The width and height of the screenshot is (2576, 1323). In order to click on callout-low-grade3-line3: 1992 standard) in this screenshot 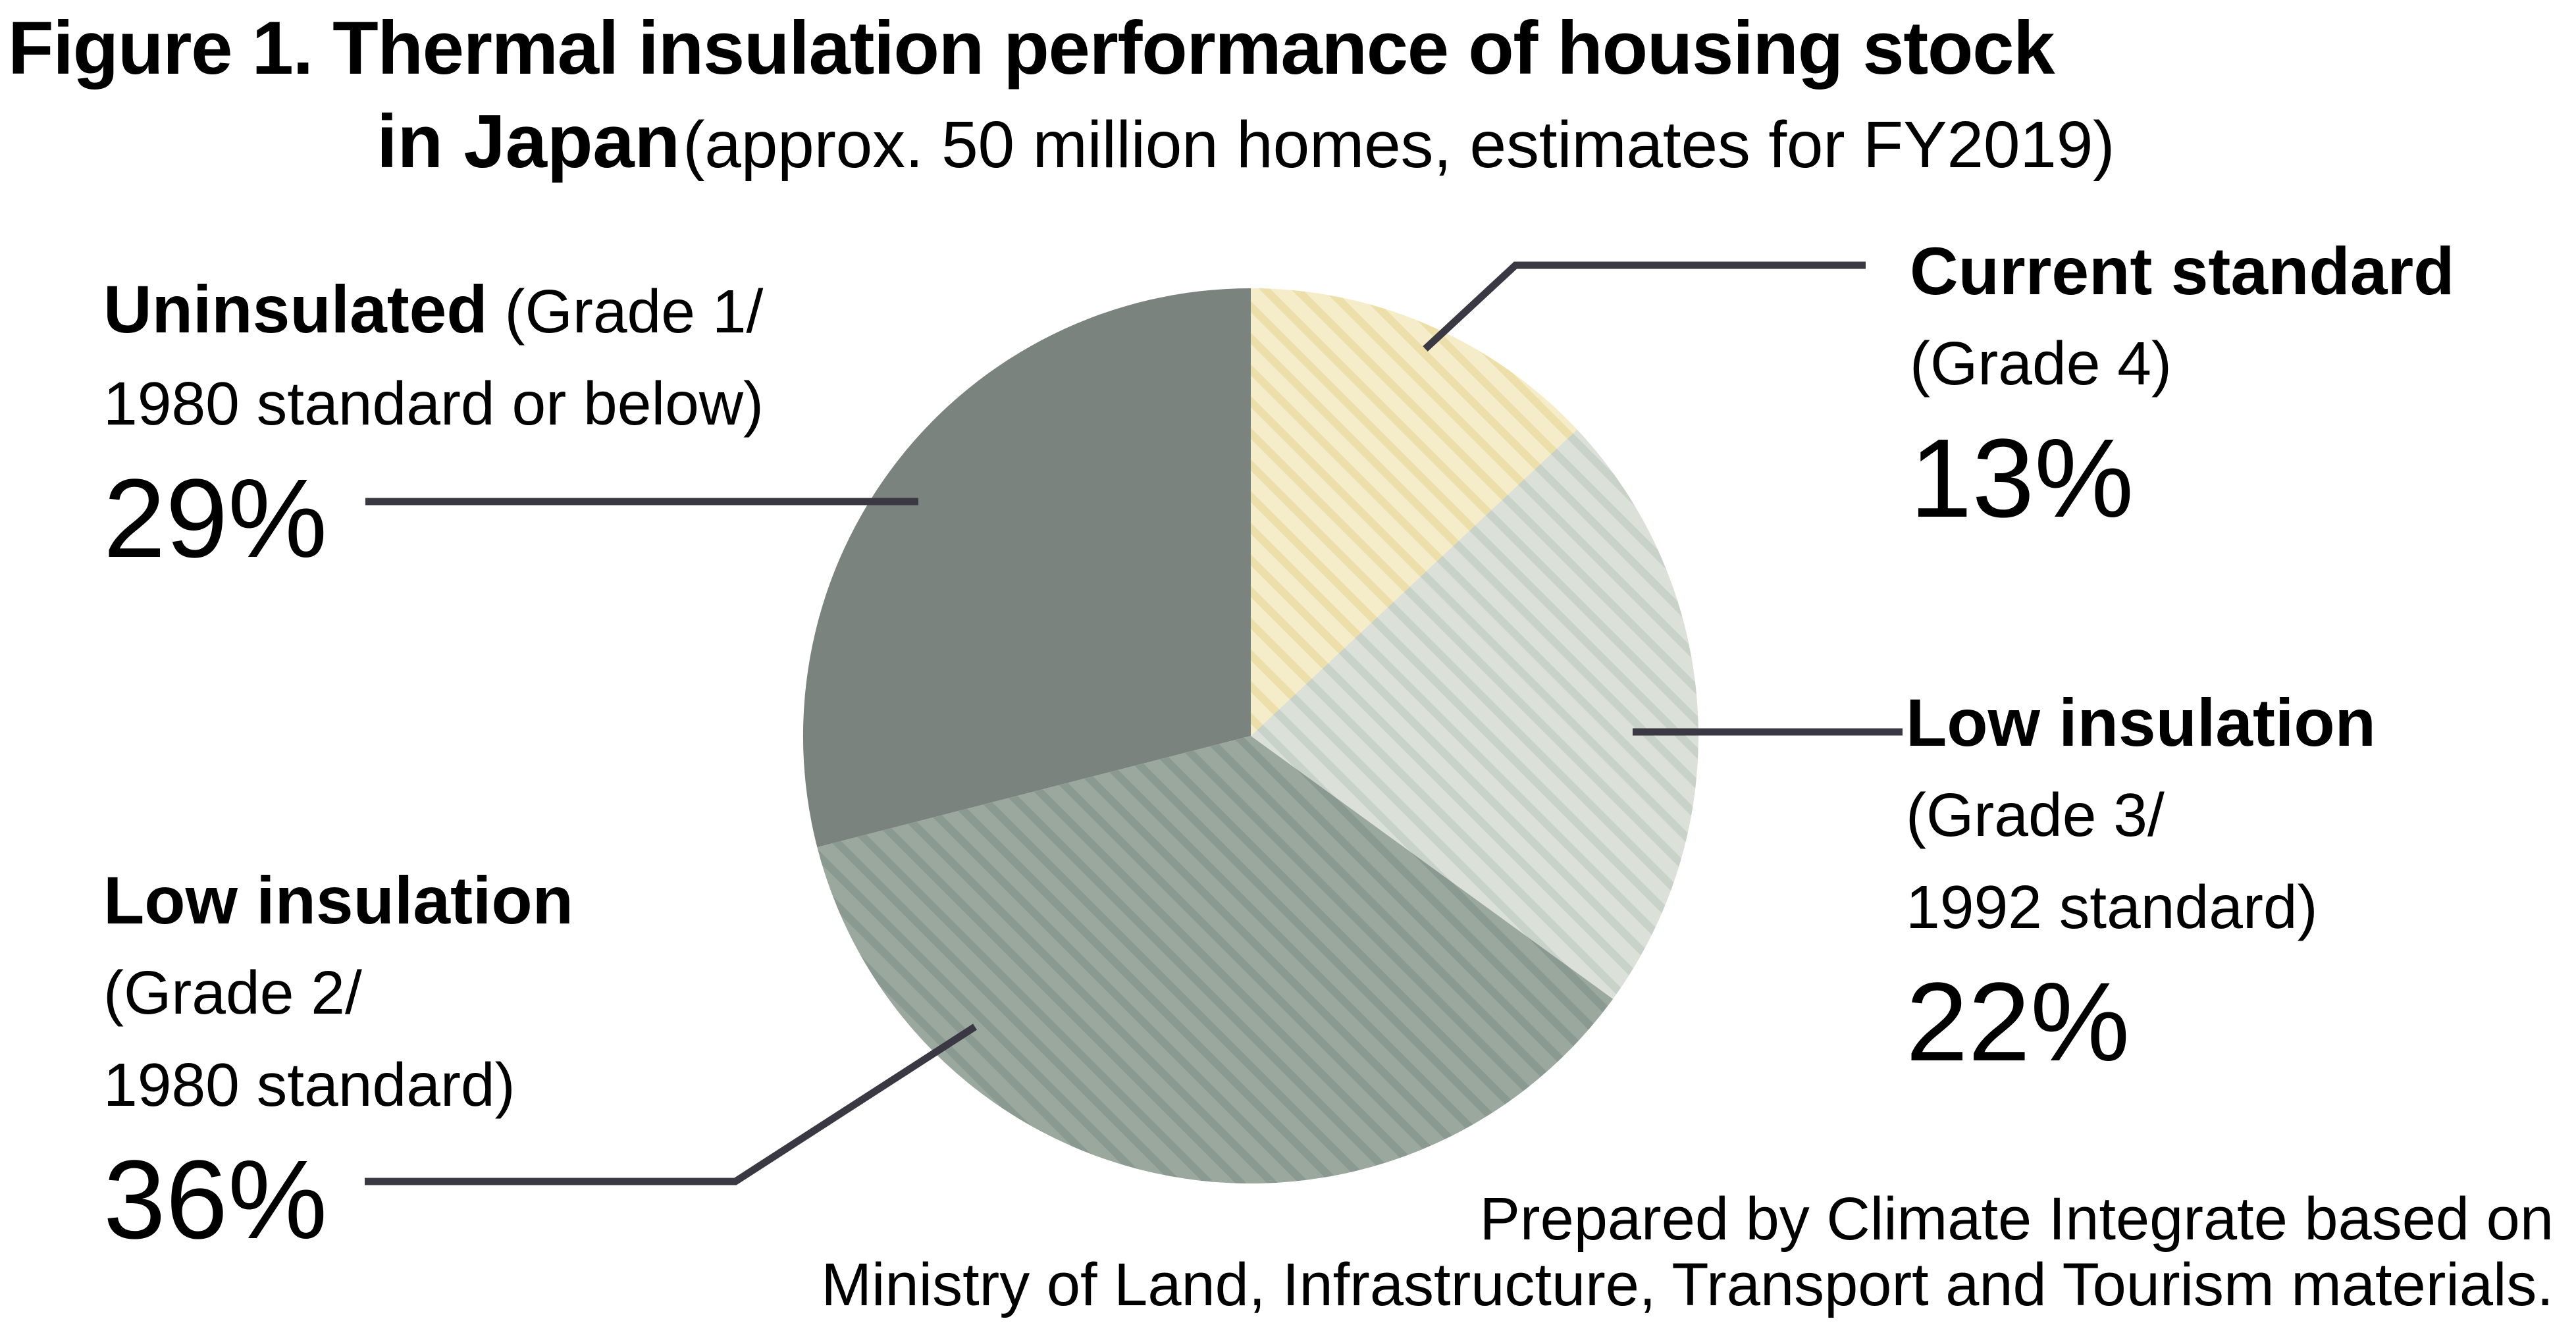, I will do `click(2112, 907)`.